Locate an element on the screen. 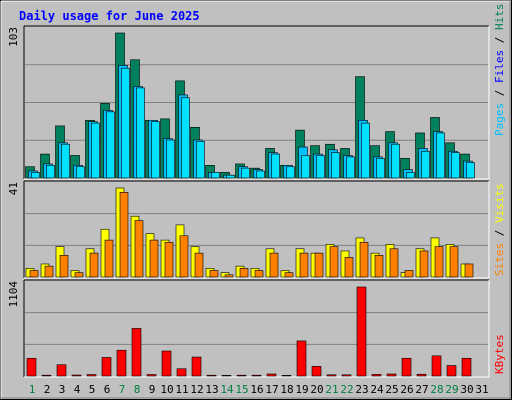 The height and width of the screenshot is (400, 512). day-label-19: 19 is located at coordinates (301, 389).